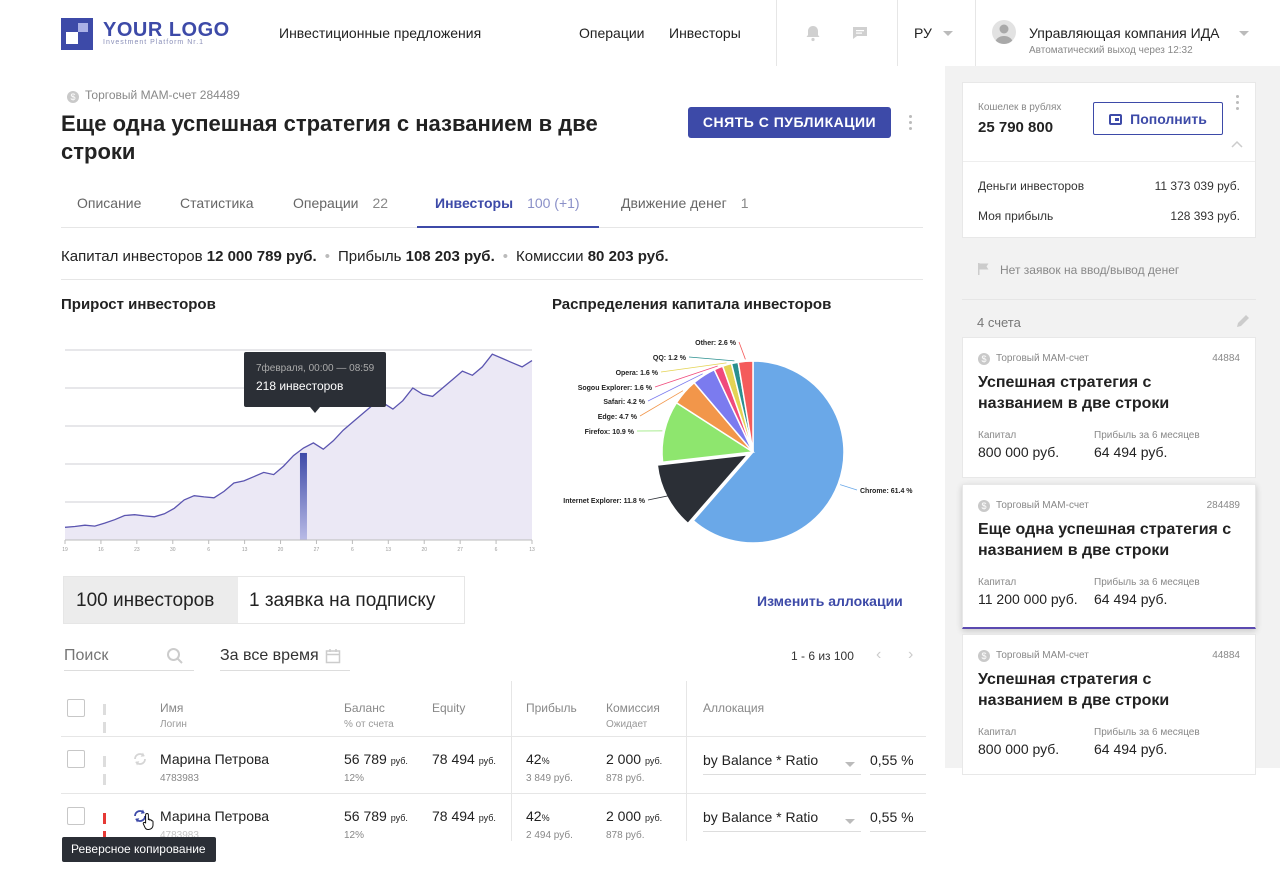 The height and width of the screenshot is (871, 1280). Describe the element at coordinates (830, 601) in the screenshot. I see `change-allocations-link: Изменить аллокации` at that location.